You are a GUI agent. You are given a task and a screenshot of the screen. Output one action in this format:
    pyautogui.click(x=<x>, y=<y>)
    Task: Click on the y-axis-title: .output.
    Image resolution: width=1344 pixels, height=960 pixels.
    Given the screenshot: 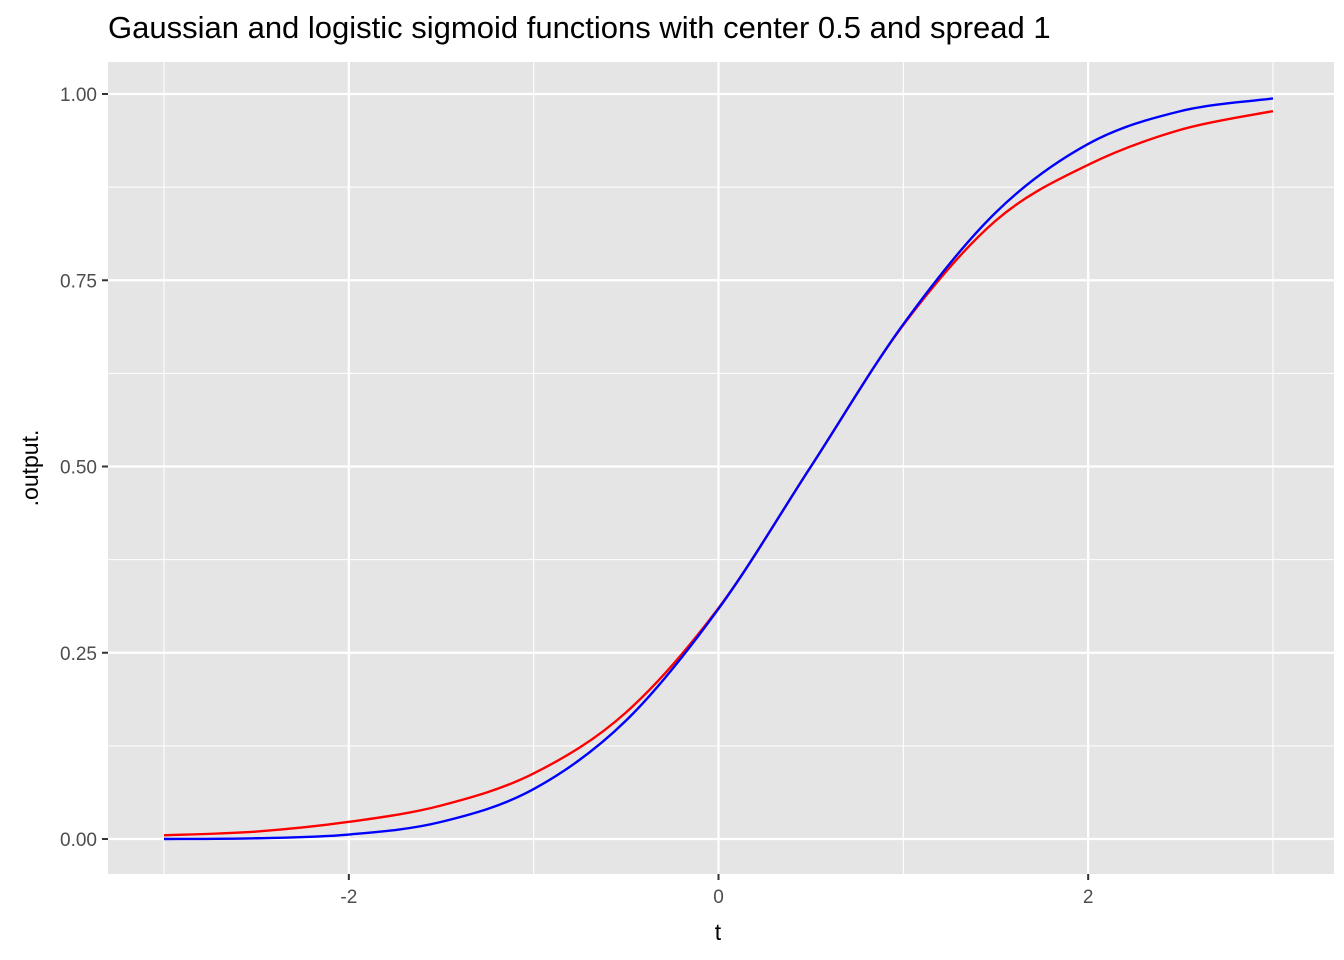 What is the action you would take?
    pyautogui.click(x=30, y=468)
    